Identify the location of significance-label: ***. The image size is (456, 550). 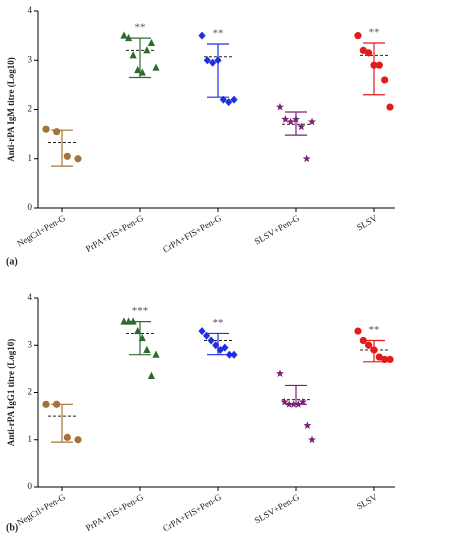
(140, 311).